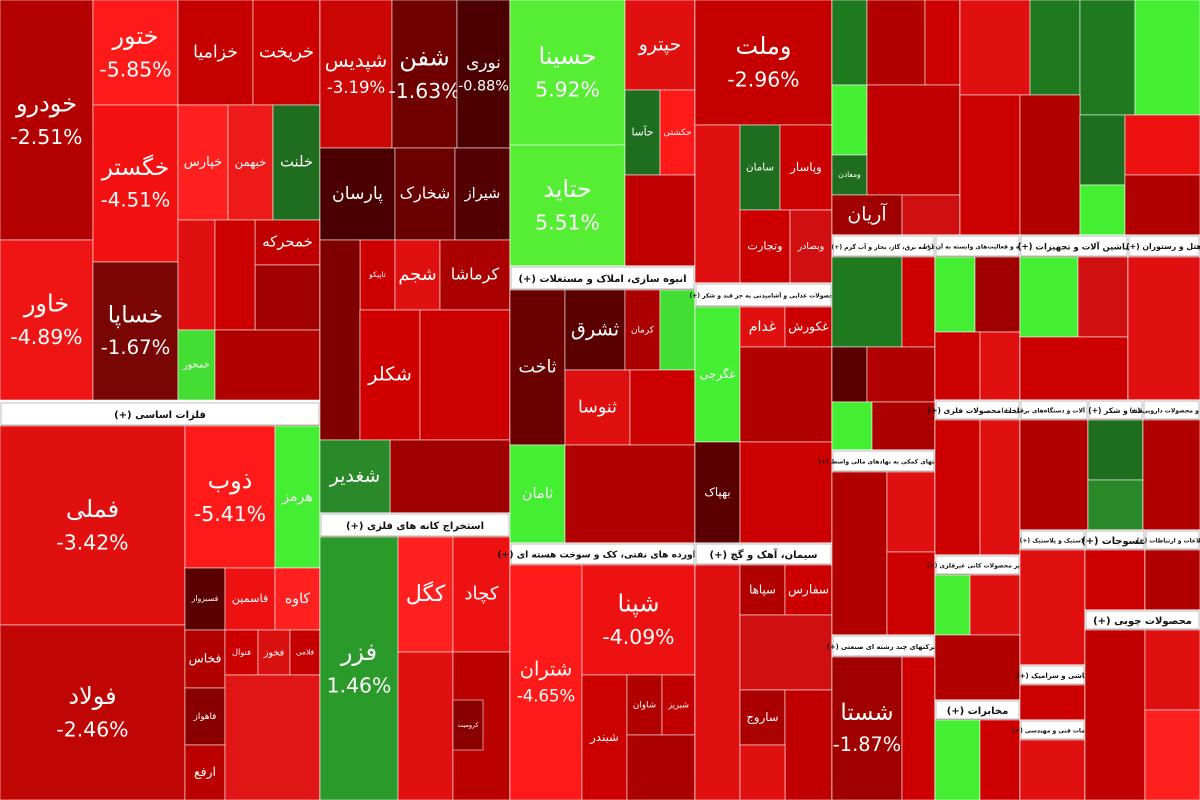 This screenshot has width=1200, height=800. I want to click on stock-label: شیراز, so click(482, 193).